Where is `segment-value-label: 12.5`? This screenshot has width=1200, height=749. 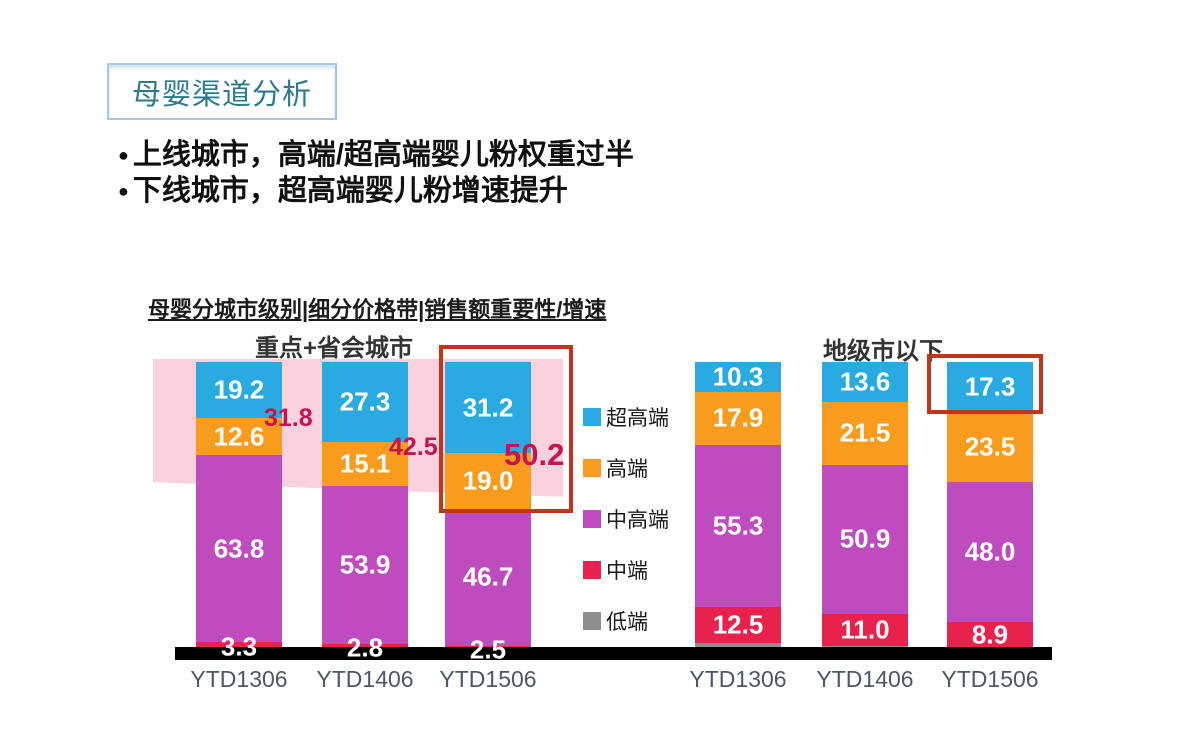 segment-value-label: 12.5 is located at coordinates (738, 624).